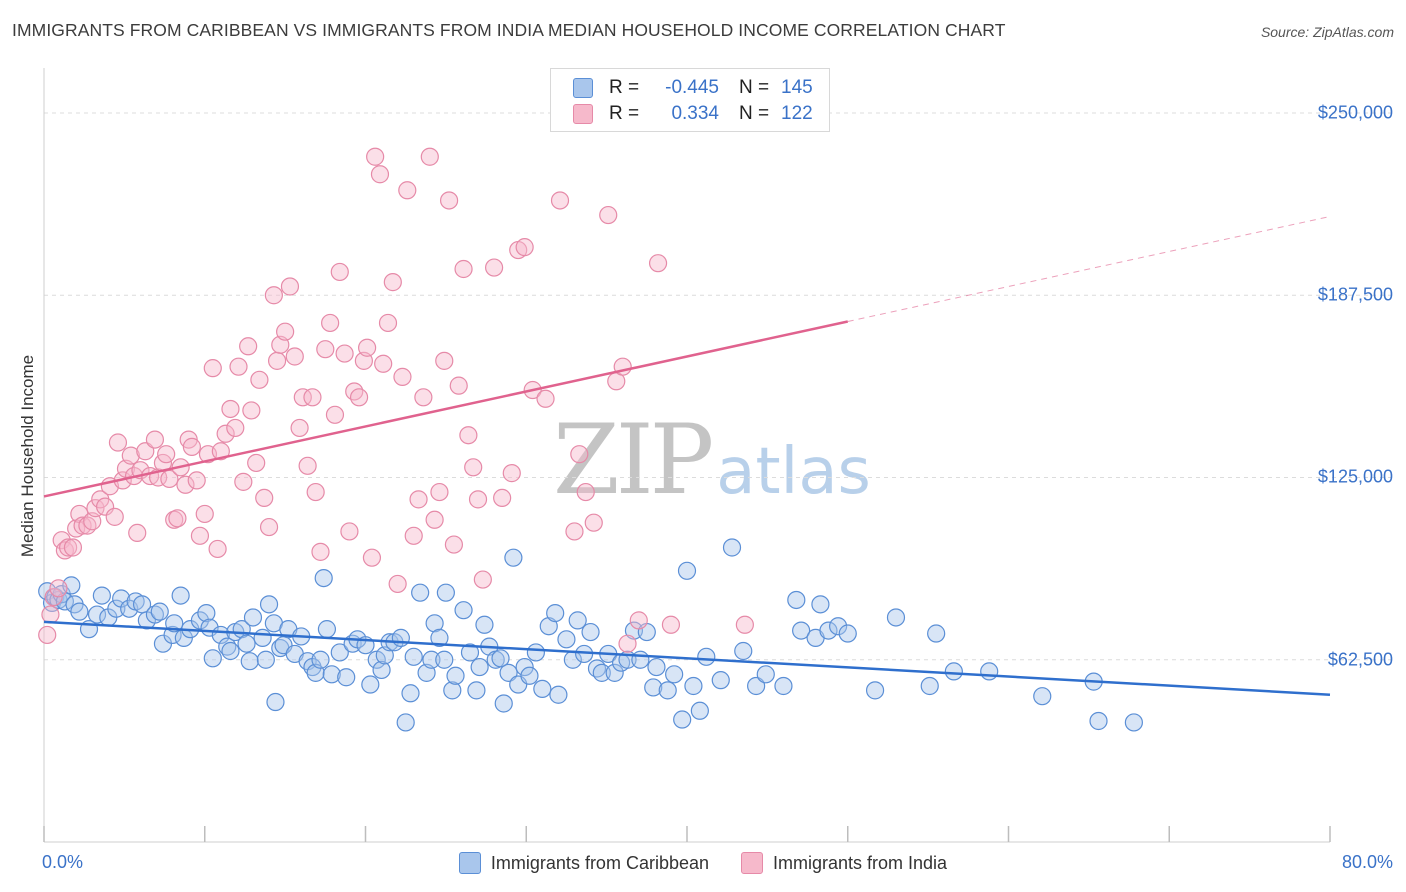  What do you see at coordinates (1355, 112) in the screenshot?
I see `y-tick-label-3: $250,000` at bounding box center [1355, 112].